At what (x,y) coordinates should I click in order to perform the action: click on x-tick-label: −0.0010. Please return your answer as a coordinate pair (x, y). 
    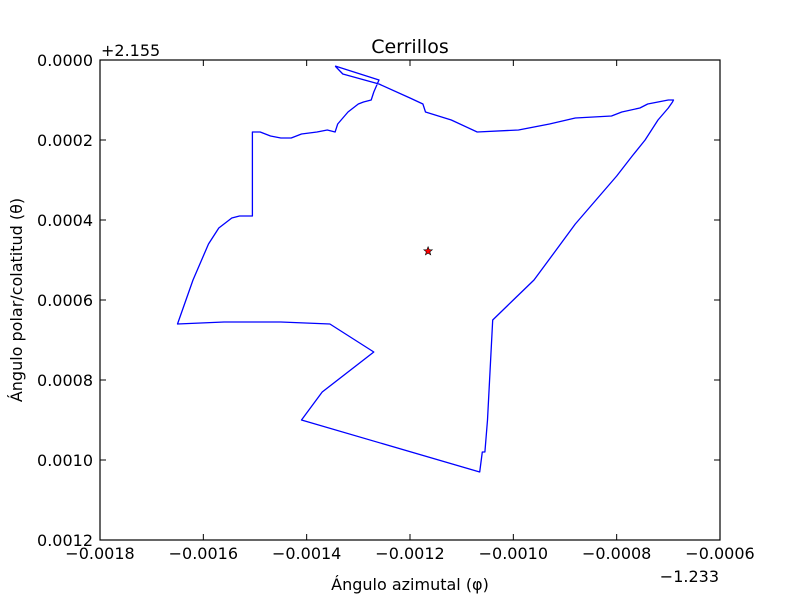
    Looking at the image, I should click on (513, 553).